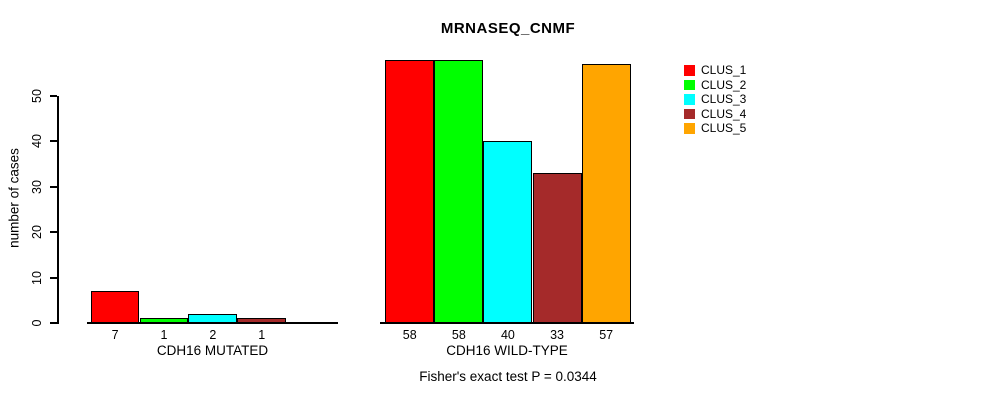 The image size is (990, 400). Describe the element at coordinates (508, 376) in the screenshot. I see `fisher-test-annotation: Fisher's exact test P = 0.0344` at that location.